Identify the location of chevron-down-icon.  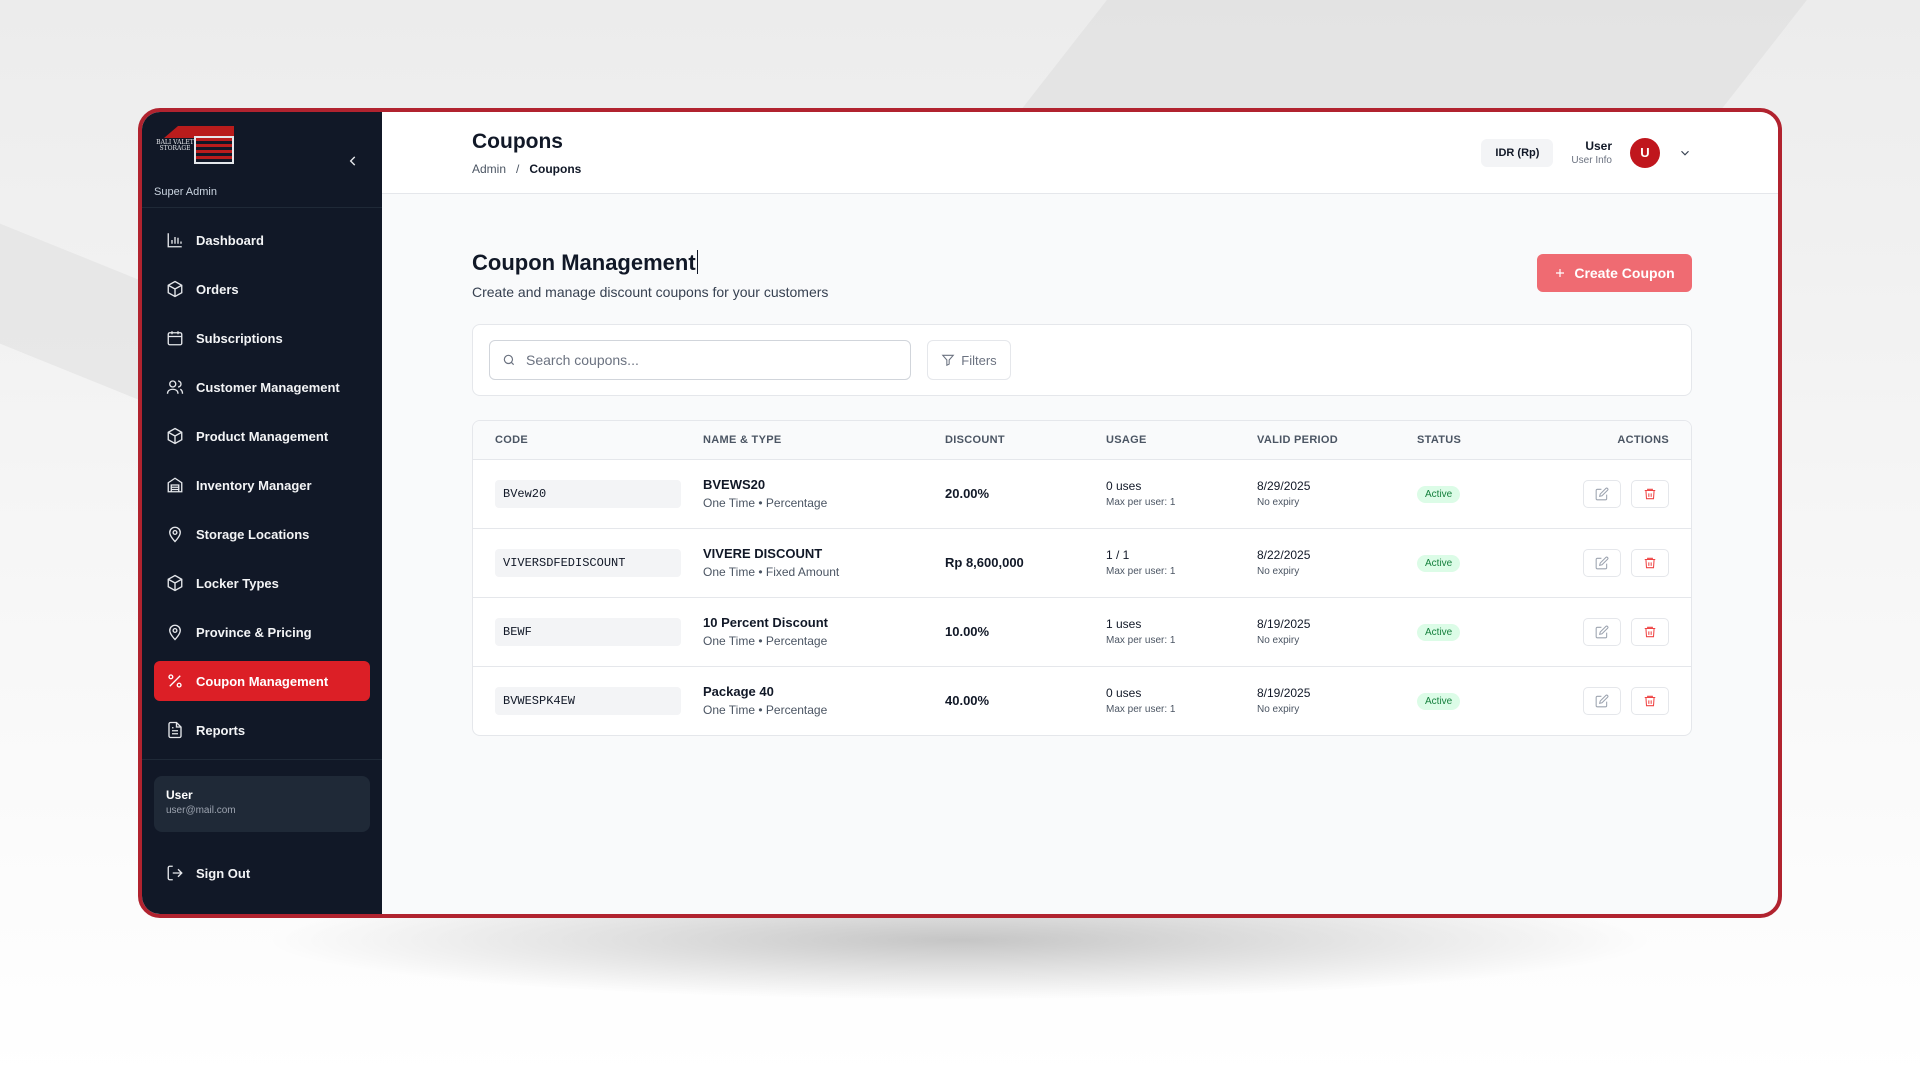
(1685, 153).